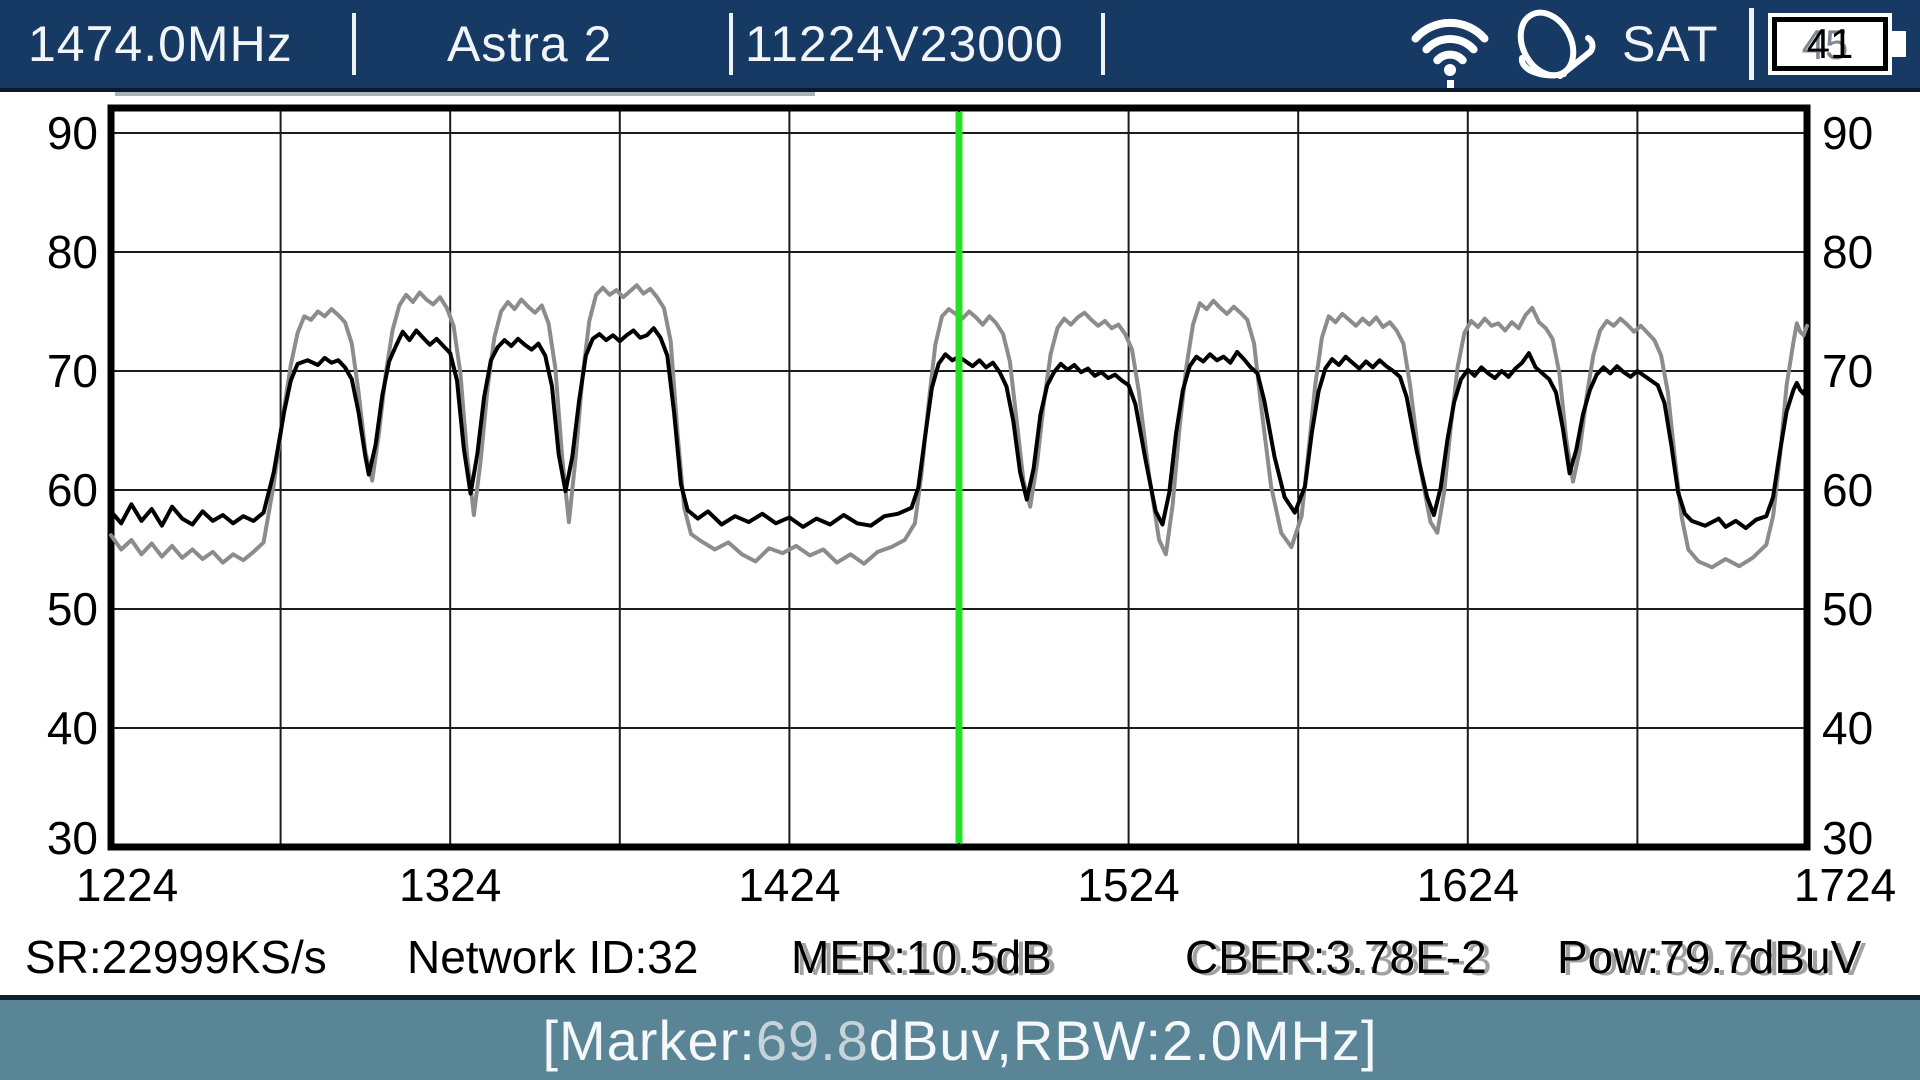  Describe the element at coordinates (1899, 44) in the screenshot. I see `battery-terminal` at that location.